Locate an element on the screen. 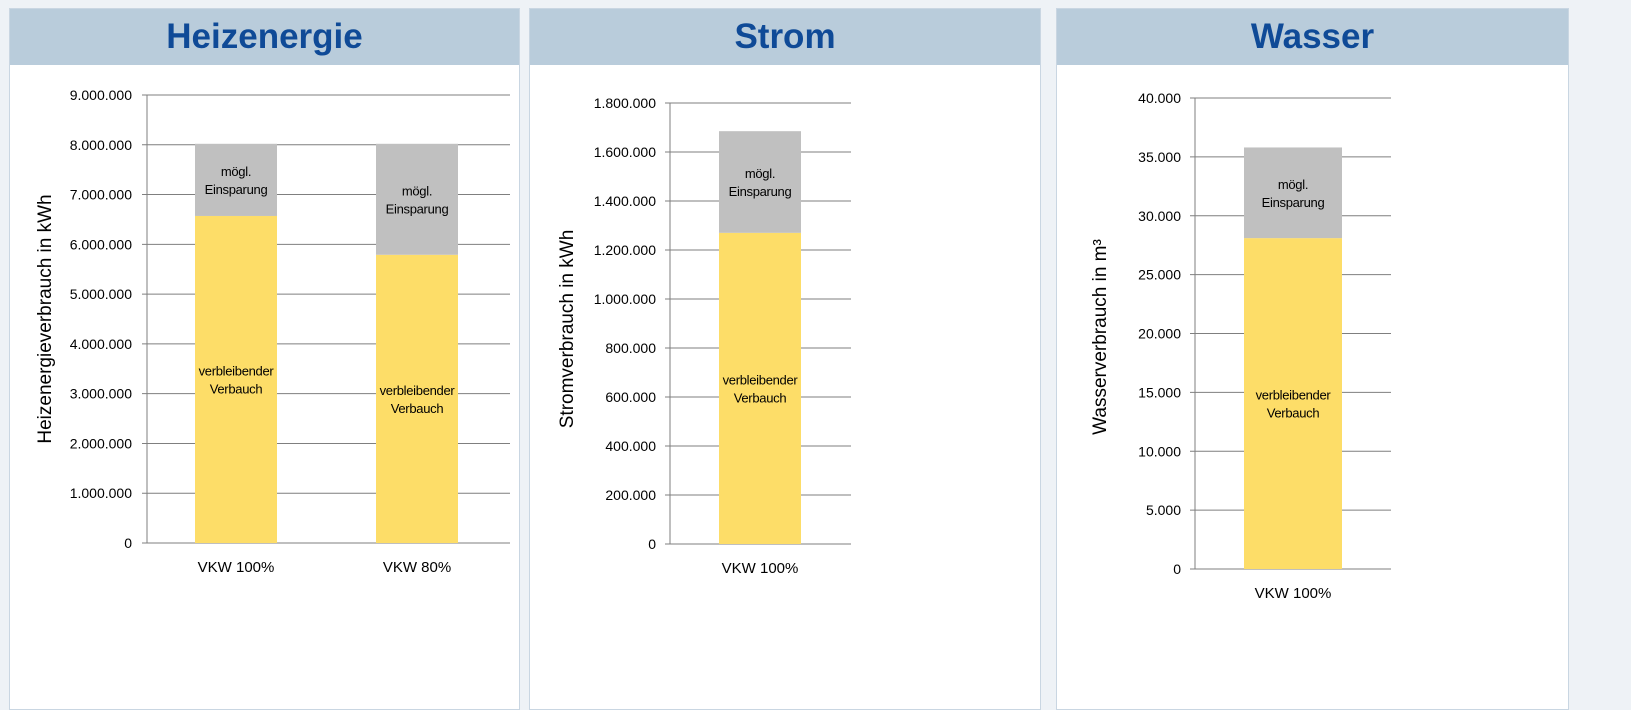 The width and height of the screenshot is (1631, 710). y-tick-label: 5.000 is located at coordinates (1163, 510).